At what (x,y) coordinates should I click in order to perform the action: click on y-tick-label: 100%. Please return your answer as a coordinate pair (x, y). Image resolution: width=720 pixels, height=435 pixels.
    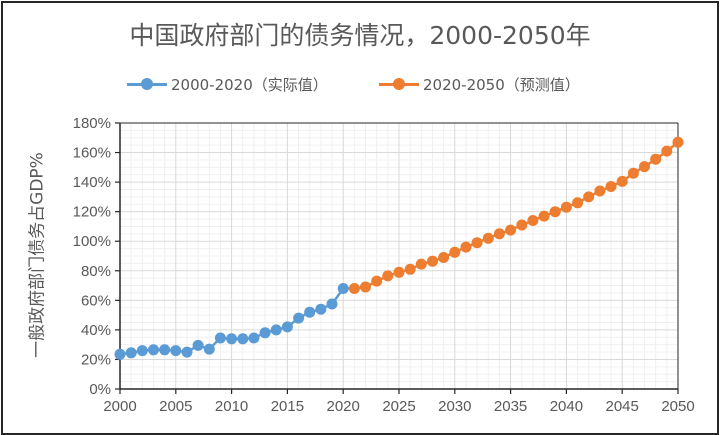
    Looking at the image, I should click on (92, 241).